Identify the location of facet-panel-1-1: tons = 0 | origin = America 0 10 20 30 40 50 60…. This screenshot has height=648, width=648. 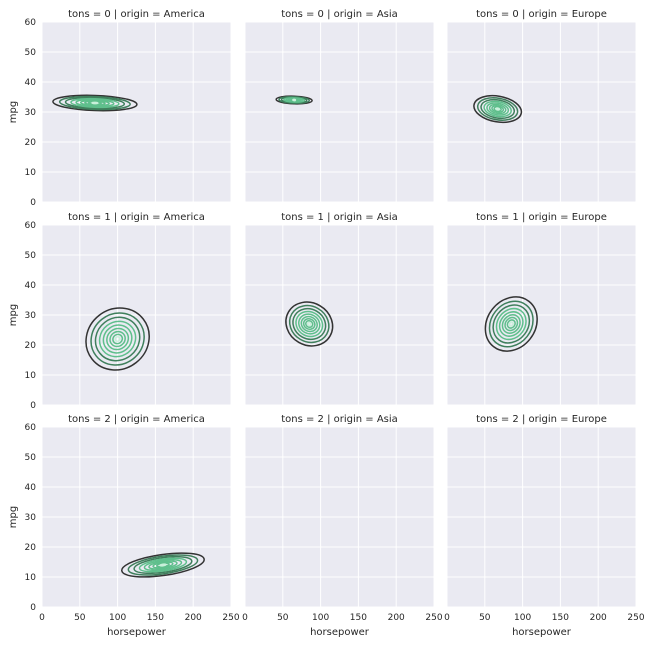
(120, 108).